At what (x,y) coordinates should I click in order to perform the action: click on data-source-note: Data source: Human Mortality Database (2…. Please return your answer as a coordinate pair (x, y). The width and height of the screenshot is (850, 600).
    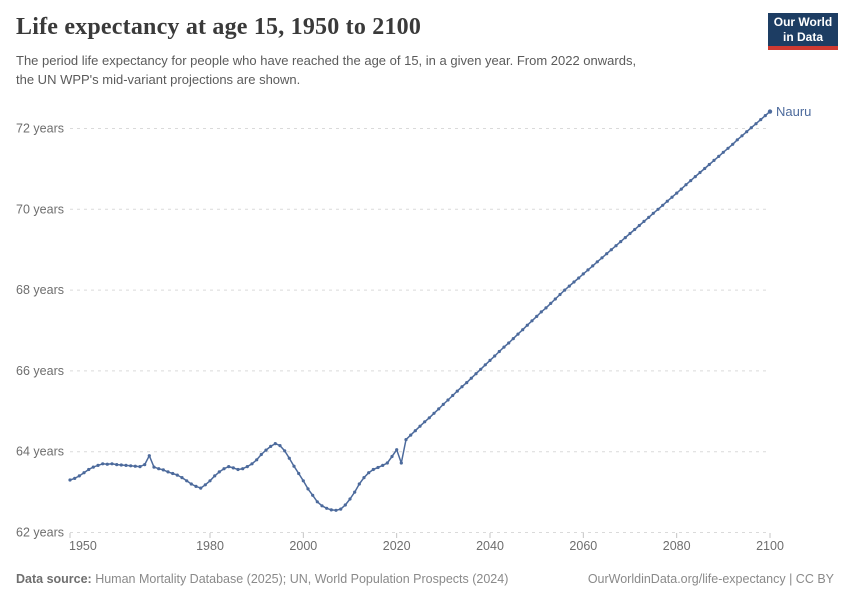
    Looking at the image, I should click on (262, 579).